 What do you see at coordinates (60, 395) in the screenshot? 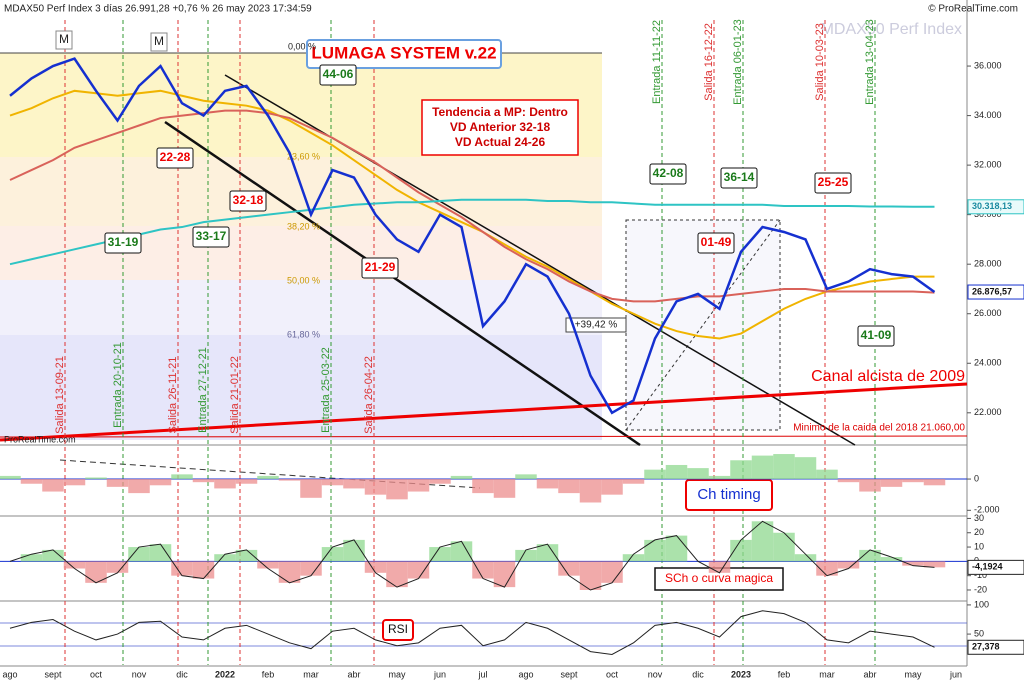
I see `signal-label: Salida 13-09-21` at bounding box center [60, 395].